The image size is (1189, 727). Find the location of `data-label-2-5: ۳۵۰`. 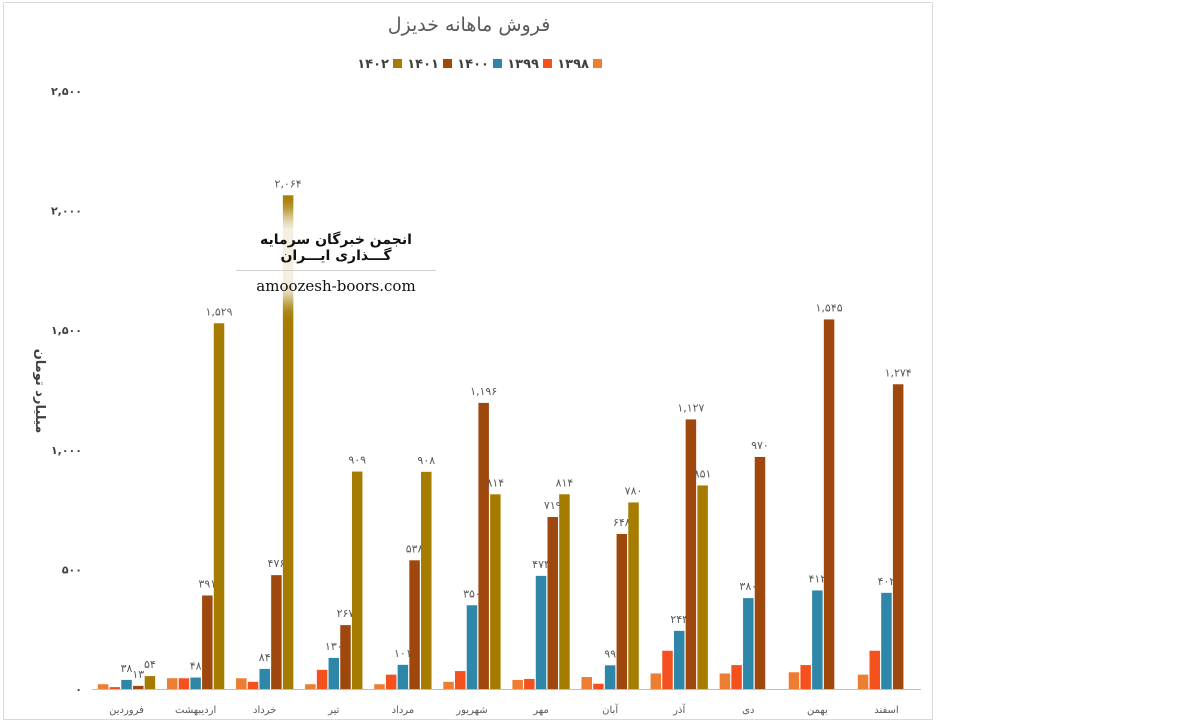

data-label-2-5: ۳۵۰ is located at coordinates (472, 593).